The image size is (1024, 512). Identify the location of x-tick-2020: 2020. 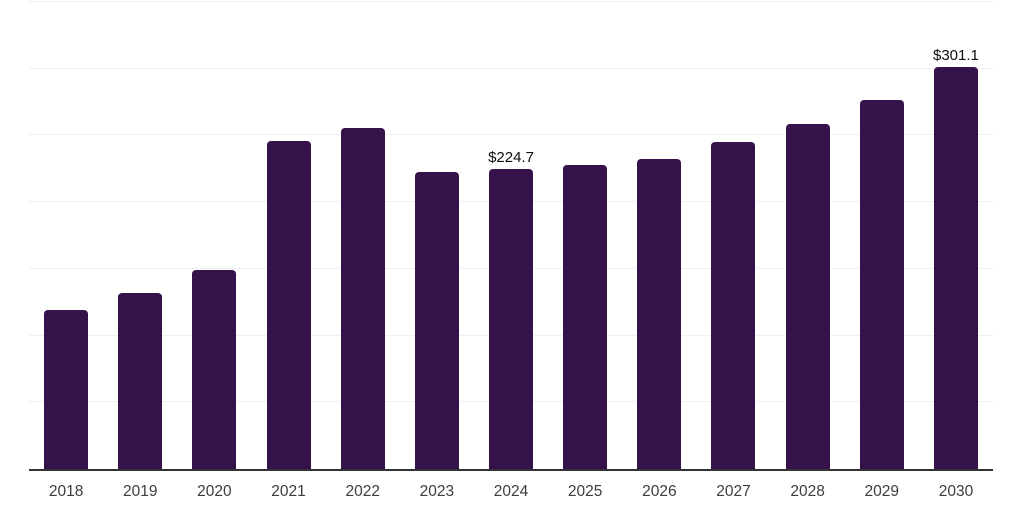
(214, 491).